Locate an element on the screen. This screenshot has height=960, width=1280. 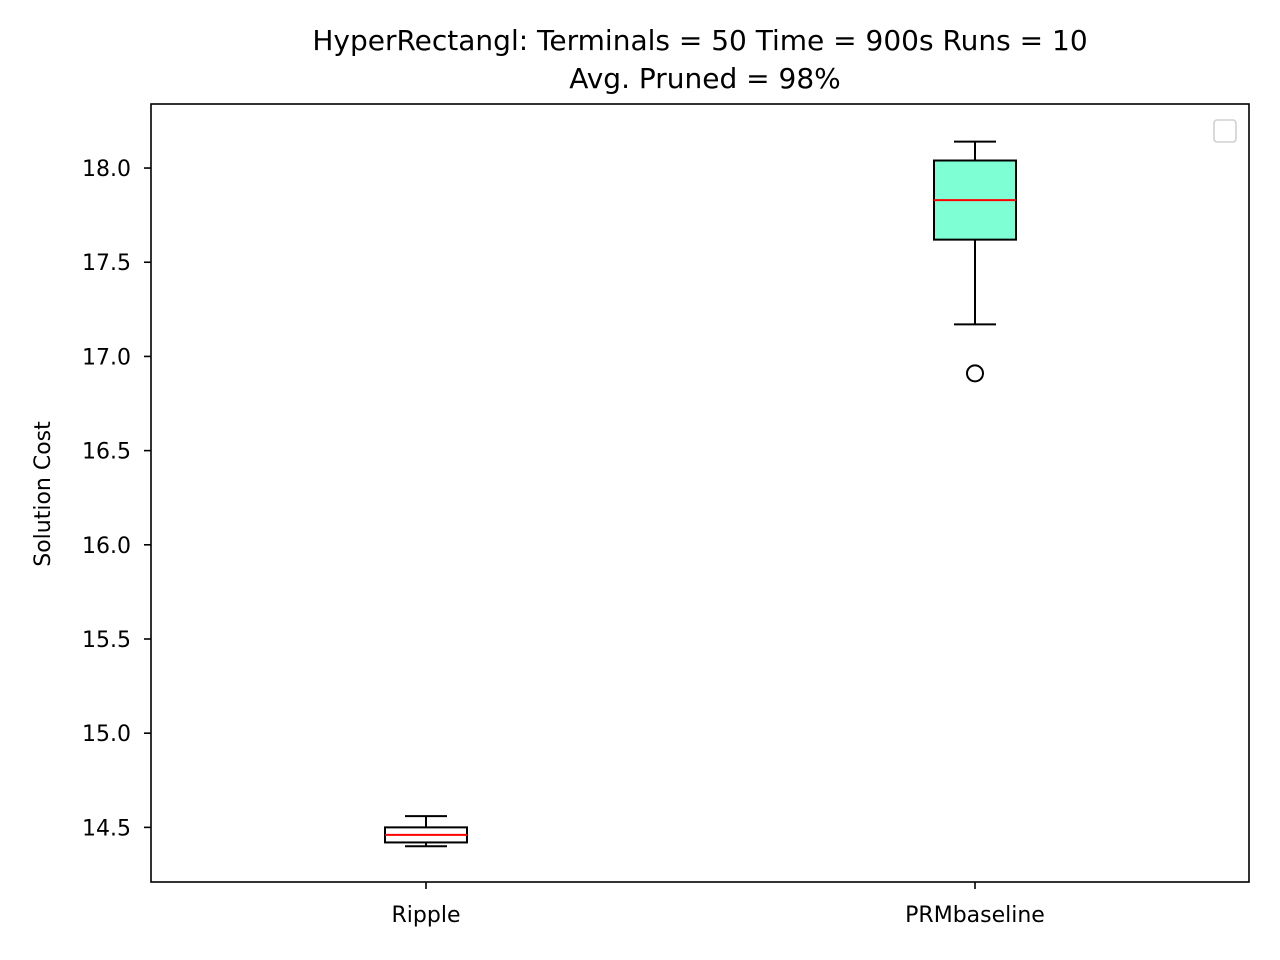
y-tick-label: 16.0 is located at coordinates (106, 546).